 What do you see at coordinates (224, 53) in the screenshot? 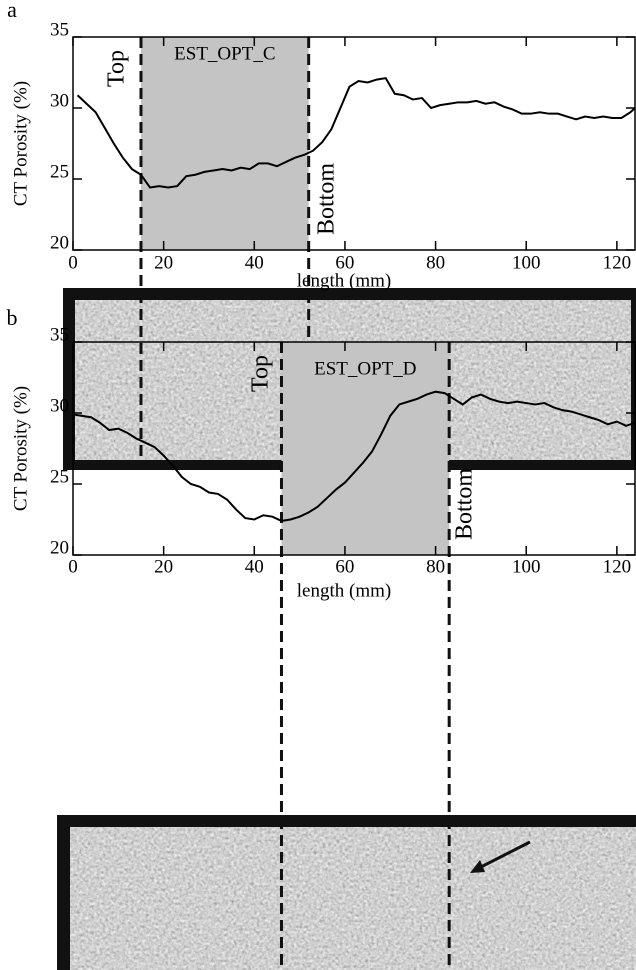
I see `region-label: EST_OPT_C` at bounding box center [224, 53].